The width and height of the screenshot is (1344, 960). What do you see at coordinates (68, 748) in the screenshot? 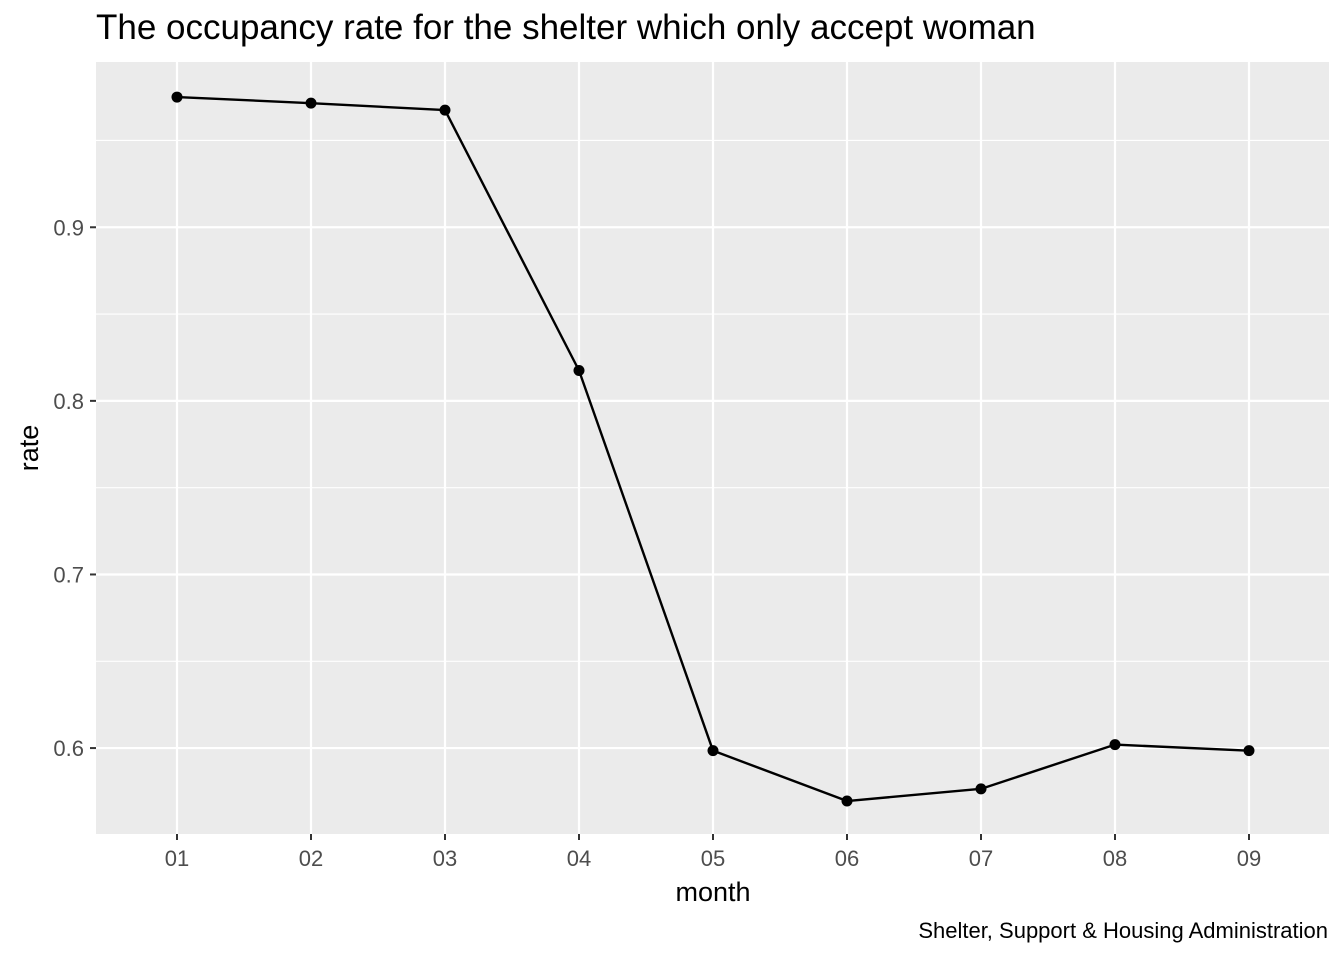
I see `y-tick-label: 0.6` at bounding box center [68, 748].